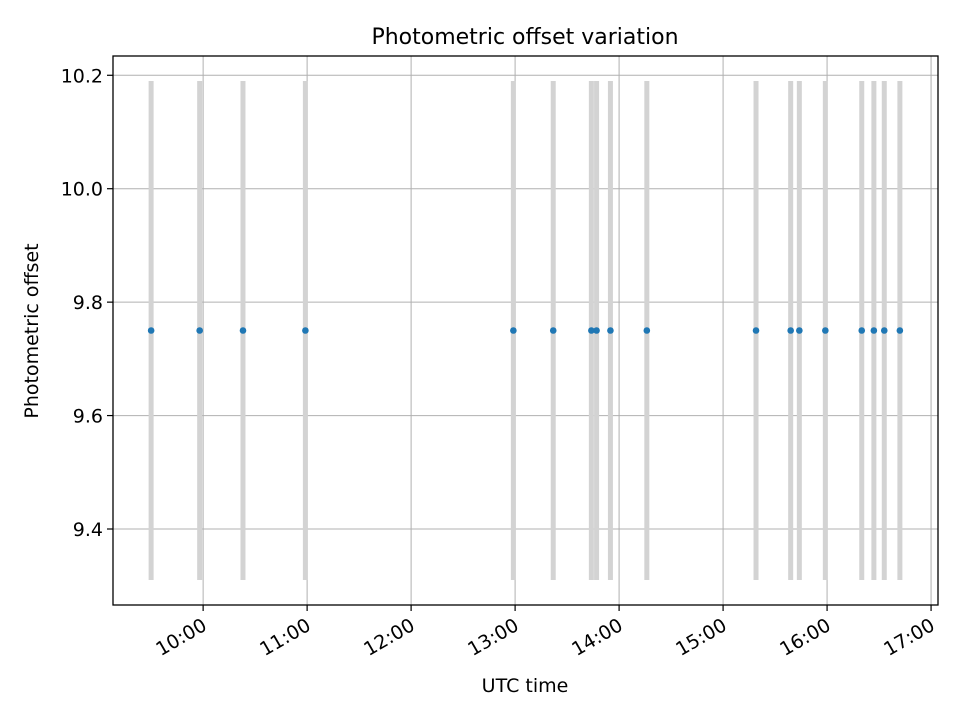 This screenshot has width=960, height=724. Describe the element at coordinates (88, 303) in the screenshot. I see `y-tick-label: 9.8` at that location.